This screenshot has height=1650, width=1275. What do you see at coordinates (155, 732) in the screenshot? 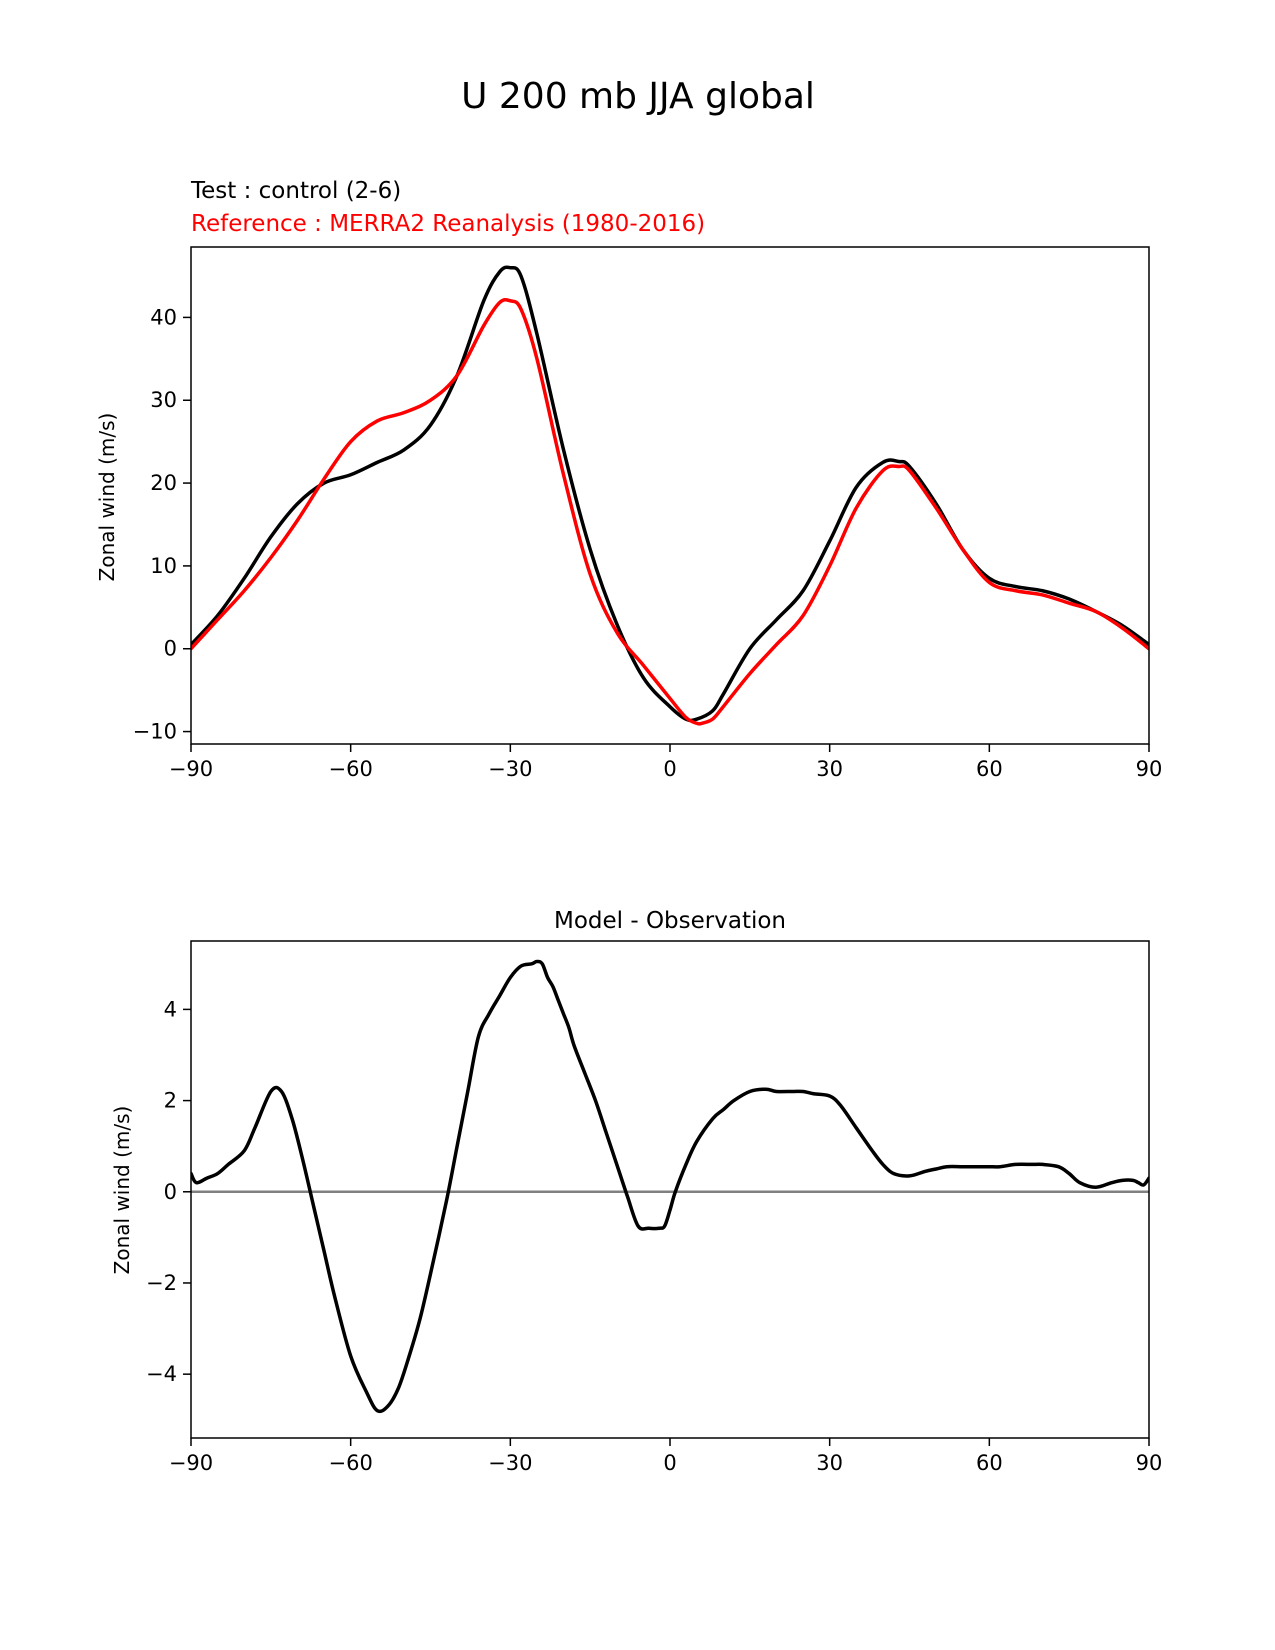
I see `top-ytick-label: −10` at bounding box center [155, 732].